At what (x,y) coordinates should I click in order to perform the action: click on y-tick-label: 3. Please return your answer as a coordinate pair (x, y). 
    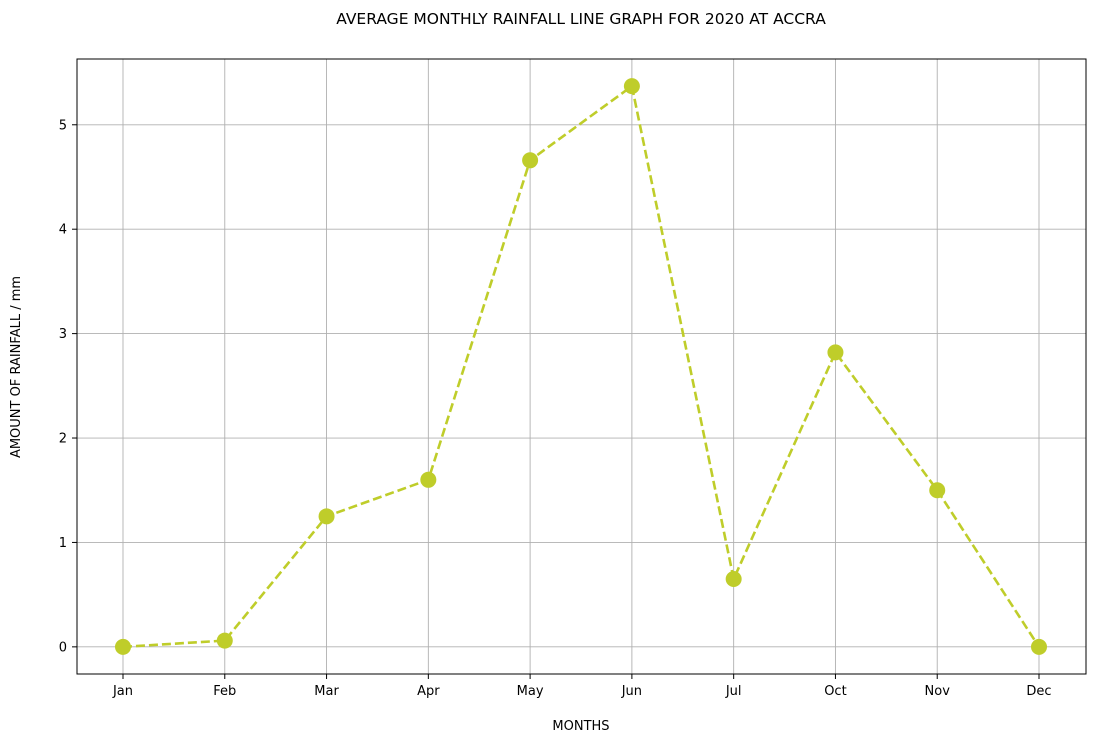
    Looking at the image, I should click on (63, 334).